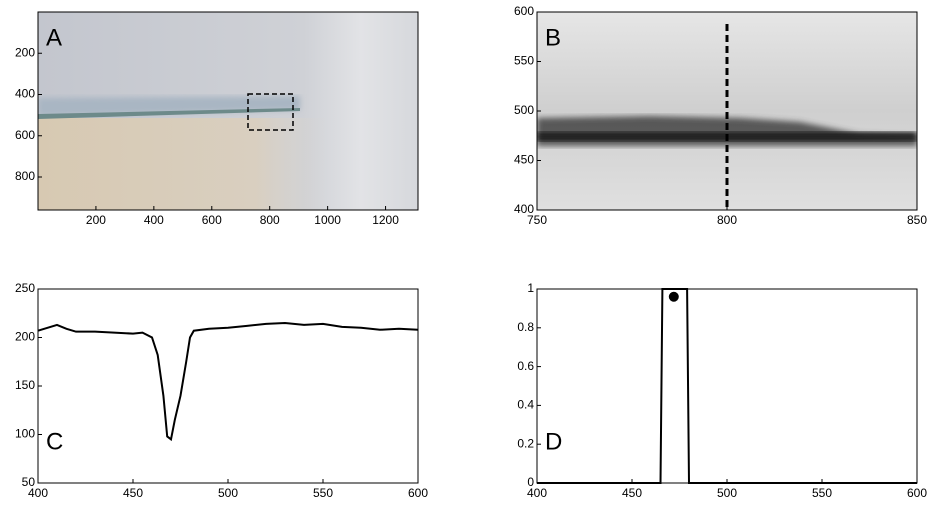  Describe the element at coordinates (54, 441) in the screenshot. I see `panel-label: C` at that location.